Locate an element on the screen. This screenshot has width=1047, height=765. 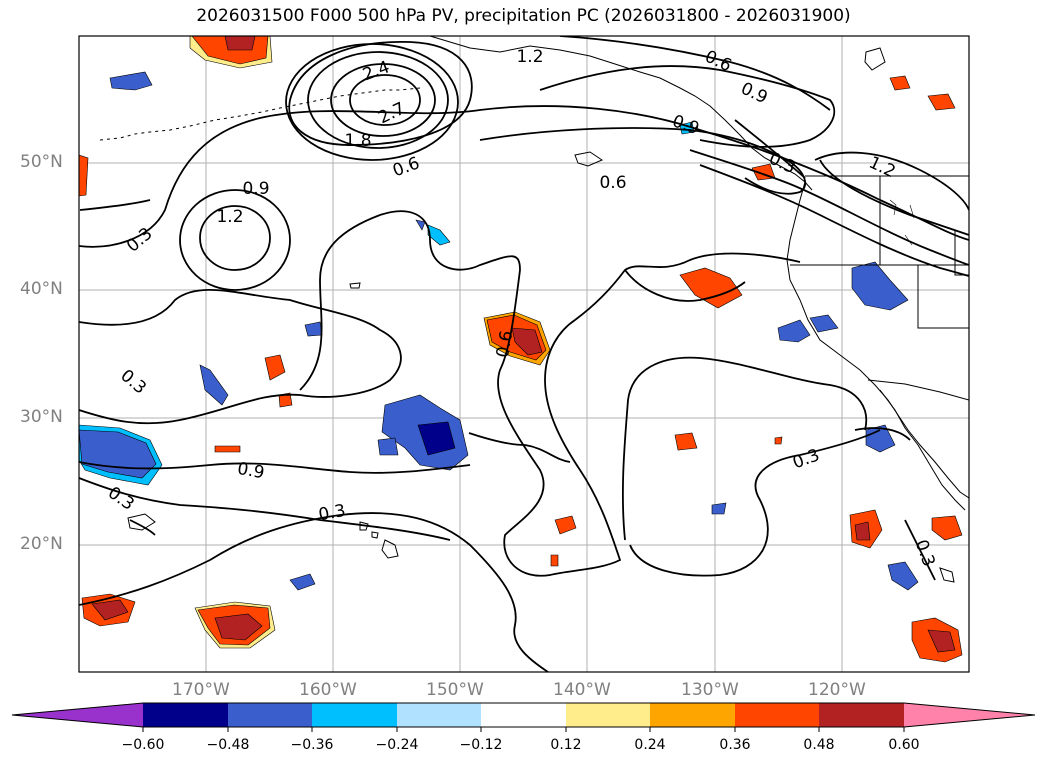
colorbar-tick-label: −0.12 is located at coordinates (481, 745).